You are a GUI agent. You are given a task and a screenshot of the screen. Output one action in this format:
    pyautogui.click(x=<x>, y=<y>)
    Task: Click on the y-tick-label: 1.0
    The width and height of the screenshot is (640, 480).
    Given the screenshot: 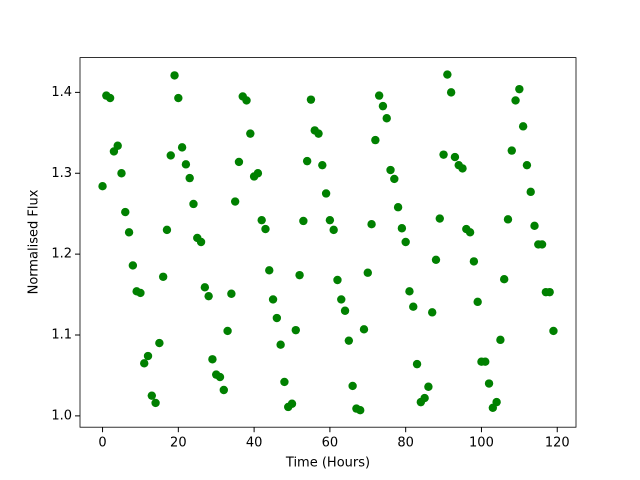 What is the action you would take?
    pyautogui.click(x=61, y=415)
    